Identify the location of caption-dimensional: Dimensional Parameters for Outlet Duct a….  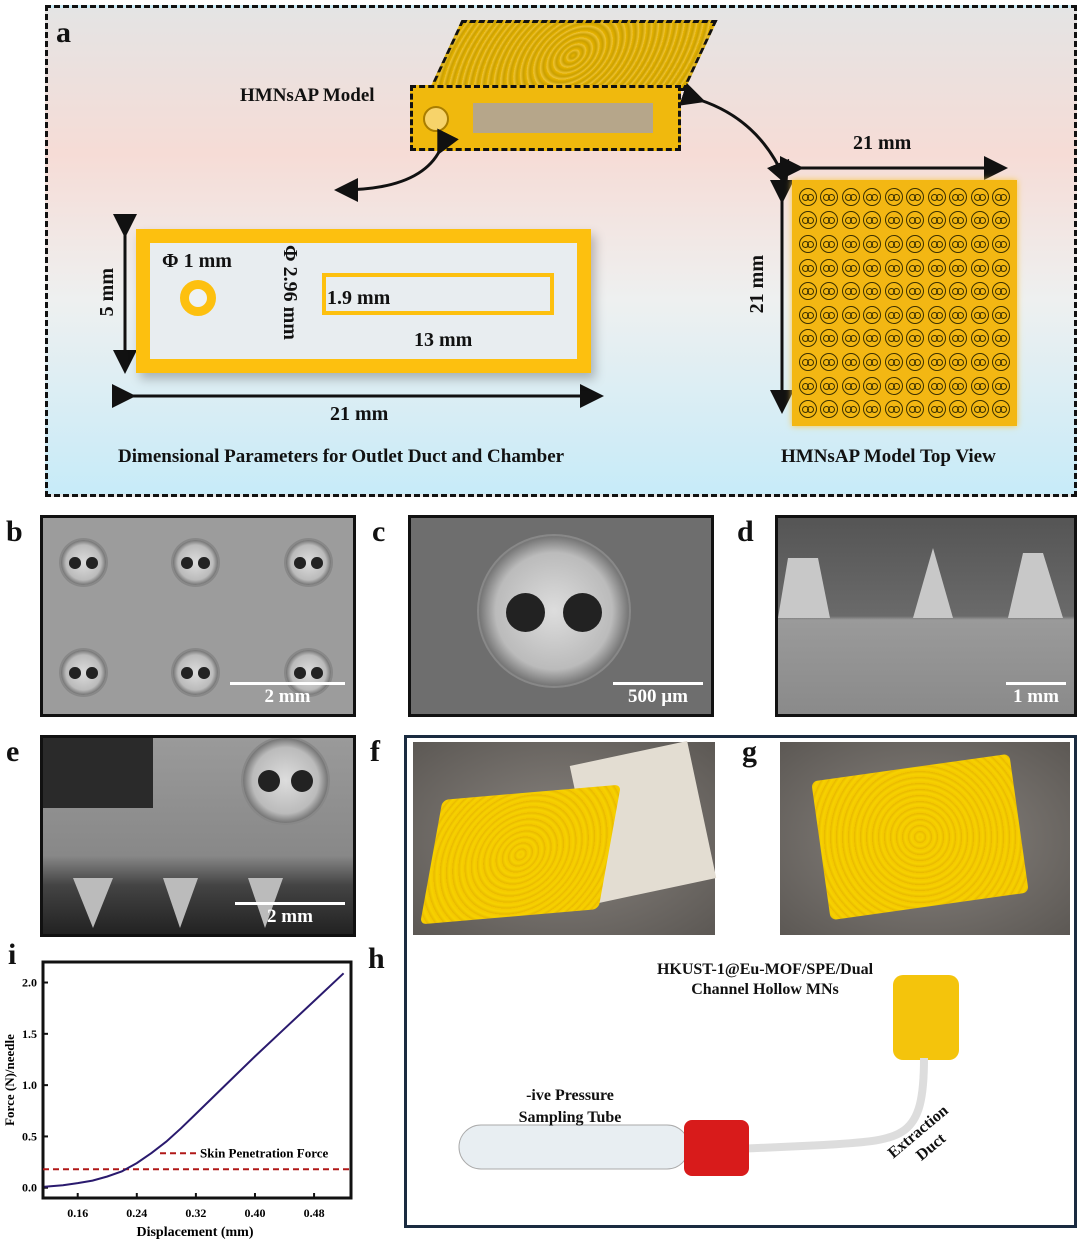
(341, 456).